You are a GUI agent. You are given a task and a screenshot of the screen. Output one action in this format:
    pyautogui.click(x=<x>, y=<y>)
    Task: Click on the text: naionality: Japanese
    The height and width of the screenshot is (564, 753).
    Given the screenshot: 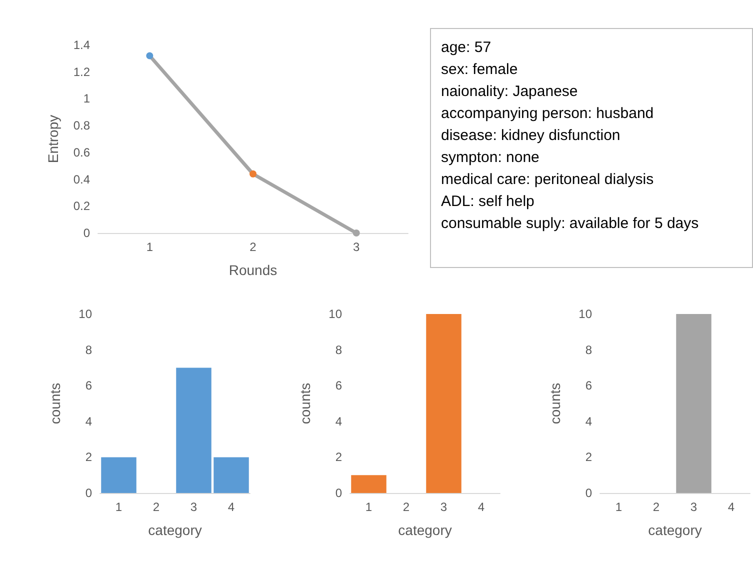 What is the action you would take?
    pyautogui.click(x=510, y=92)
    